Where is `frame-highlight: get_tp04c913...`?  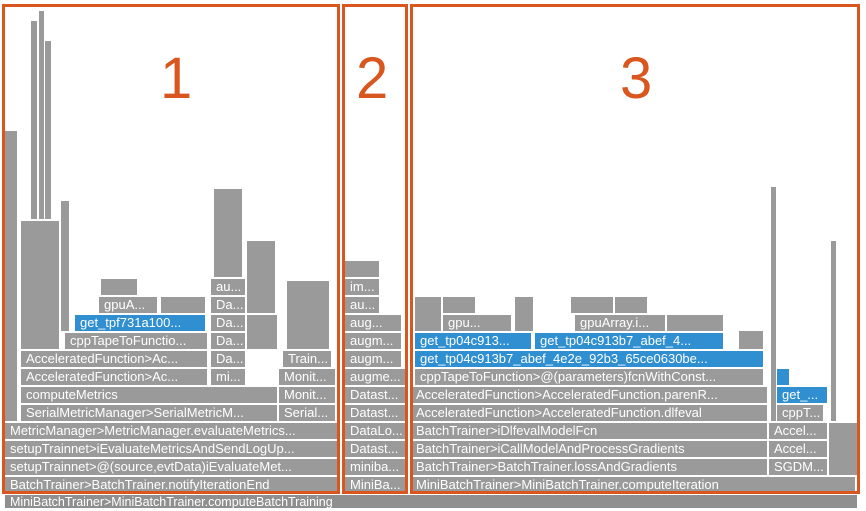 frame-highlight: get_tp04c913... is located at coordinates (473, 341).